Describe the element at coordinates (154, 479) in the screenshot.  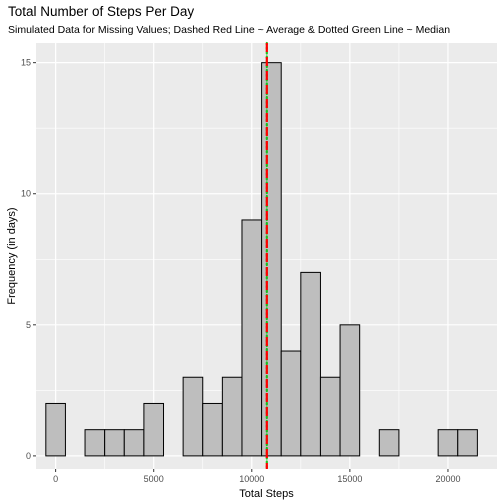
I see `x-tick-label: 5000` at that location.